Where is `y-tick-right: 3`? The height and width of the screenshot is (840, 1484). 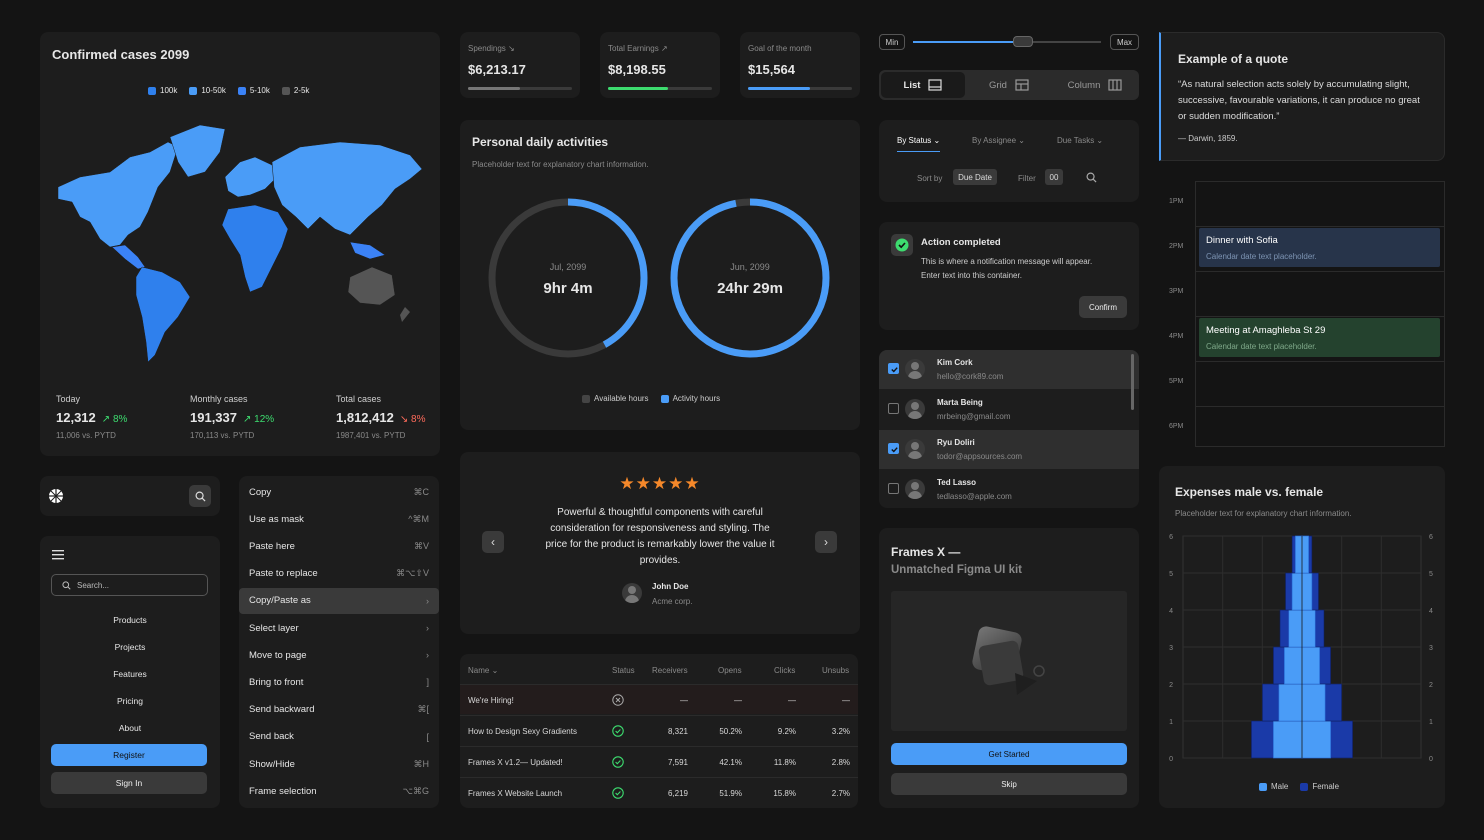
y-tick-right: 3 is located at coordinates (1431, 648).